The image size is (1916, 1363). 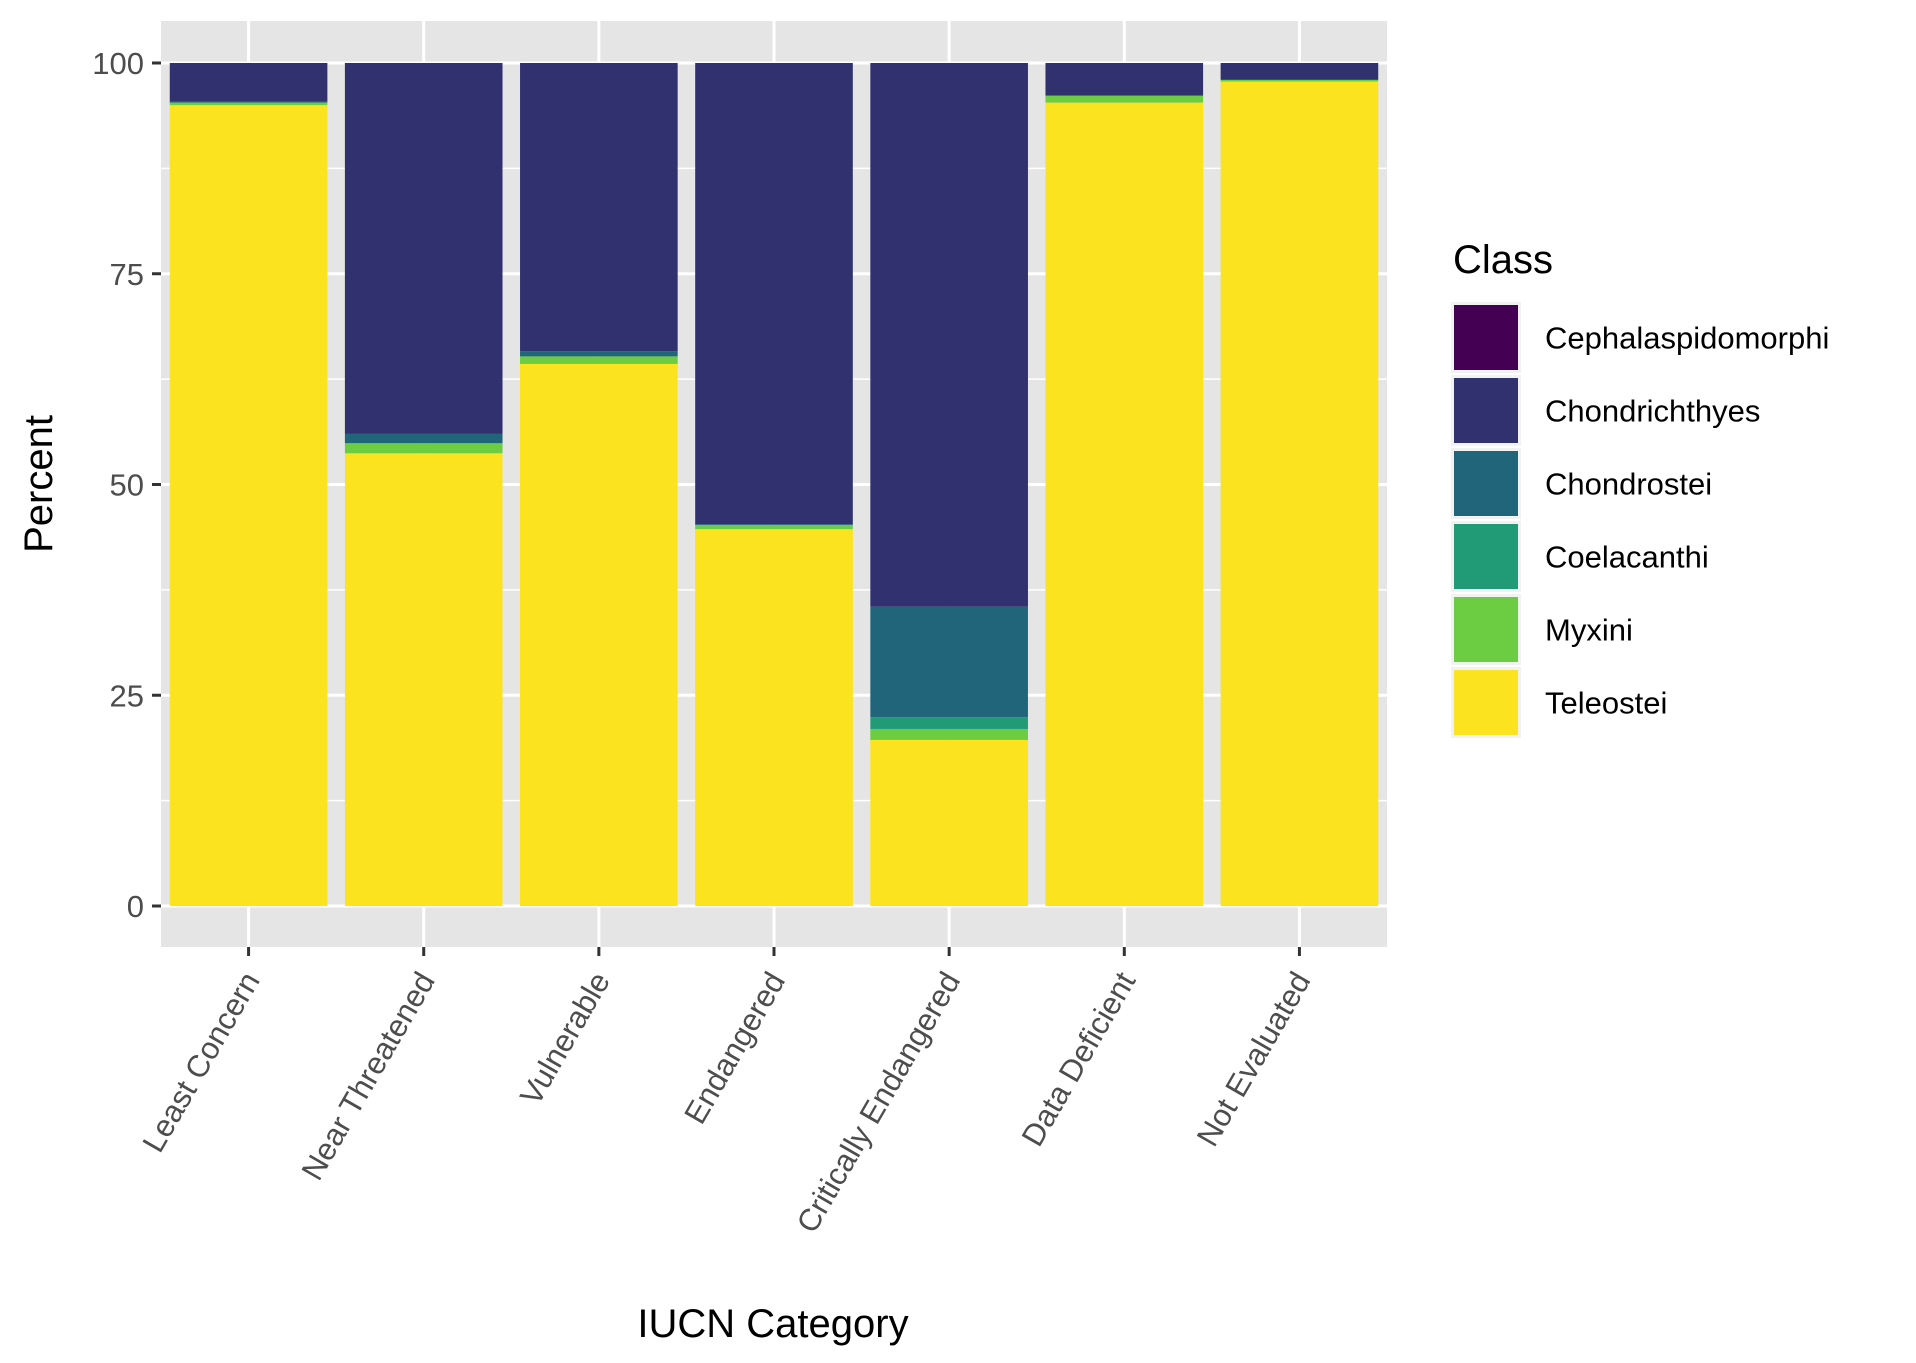 What do you see at coordinates (1079, 1059) in the screenshot?
I see `x-tick-label: Data Deficient` at bounding box center [1079, 1059].